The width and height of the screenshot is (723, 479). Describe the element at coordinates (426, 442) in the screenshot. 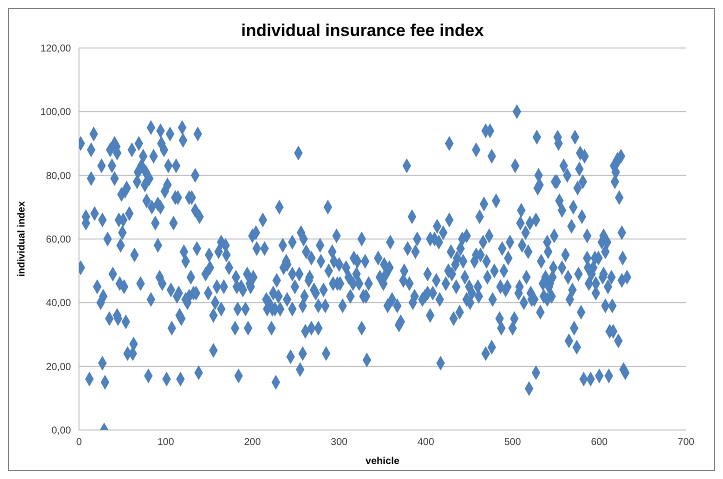

I see `x-tick-label: 400` at that location.